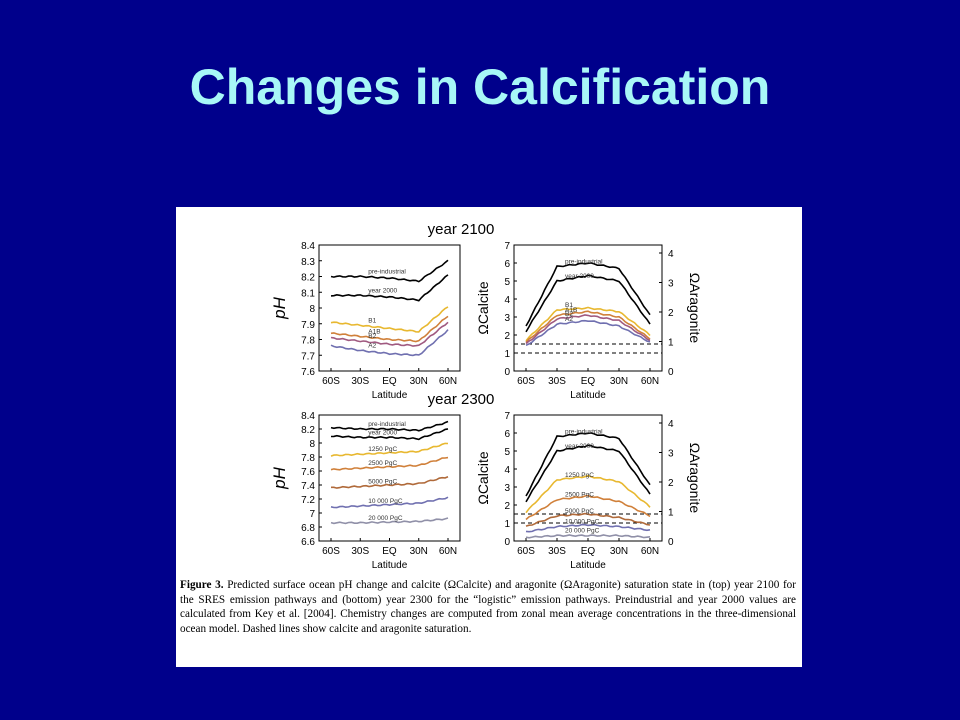 Image resolution: width=960 pixels, height=720 pixels. I want to click on panel-title: year 2100, so click(461, 229).